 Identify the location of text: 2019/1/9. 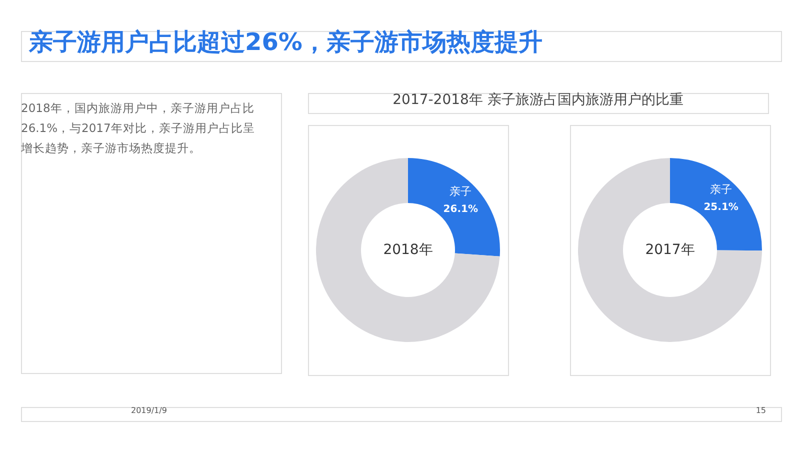
(149, 410).